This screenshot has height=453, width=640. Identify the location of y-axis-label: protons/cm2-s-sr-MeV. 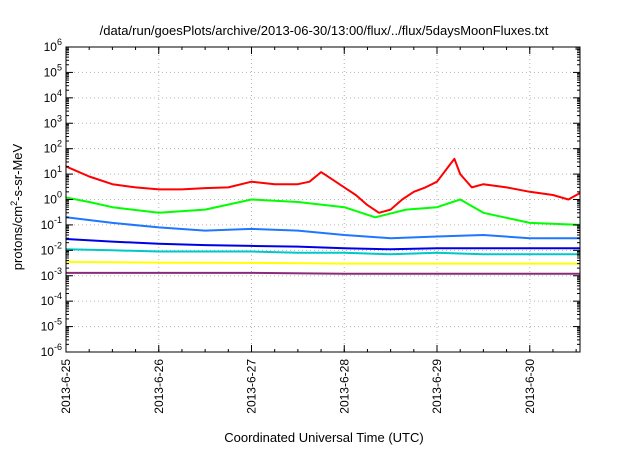
(17, 206).